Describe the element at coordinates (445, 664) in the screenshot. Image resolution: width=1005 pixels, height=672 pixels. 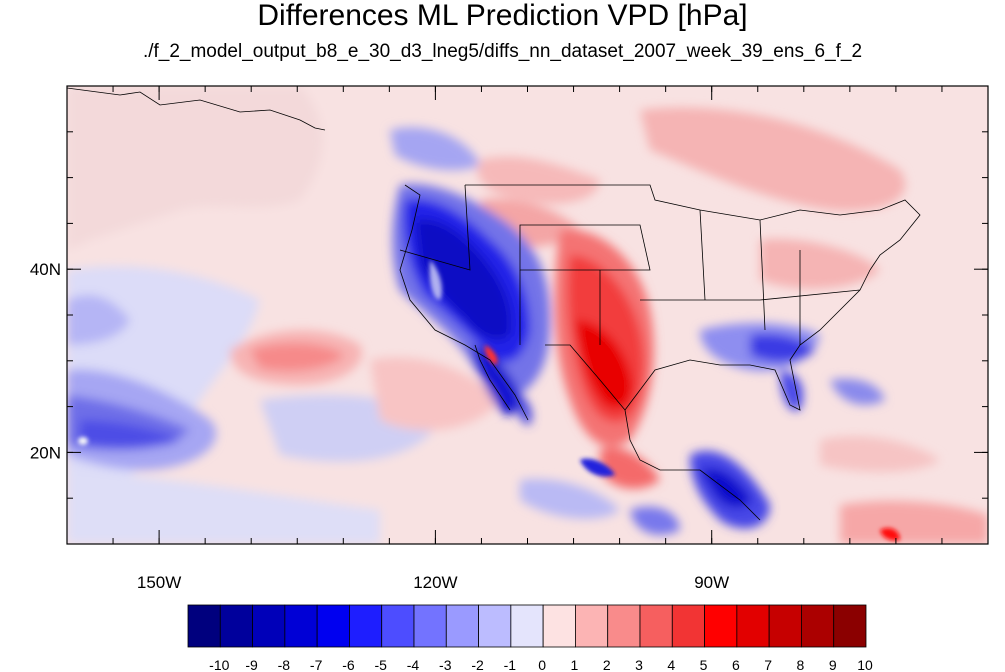
I see `colorbar-label: -3` at that location.